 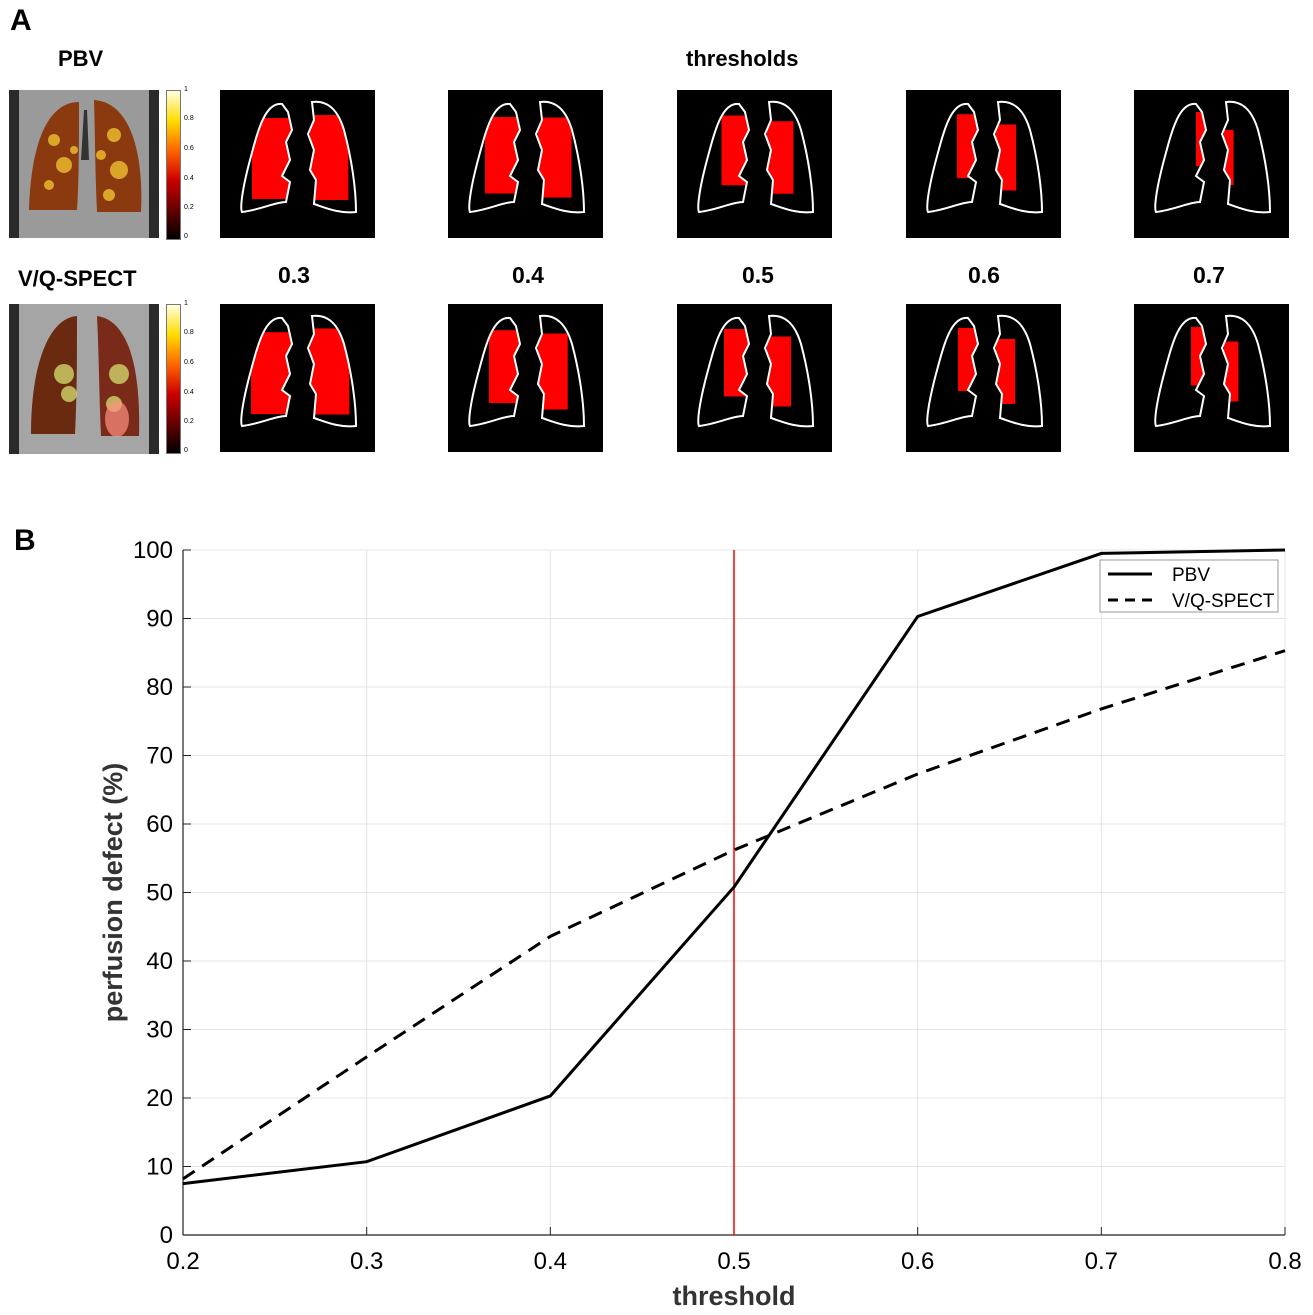 What do you see at coordinates (758, 275) in the screenshot?
I see `threshold-label: 0.5` at bounding box center [758, 275].